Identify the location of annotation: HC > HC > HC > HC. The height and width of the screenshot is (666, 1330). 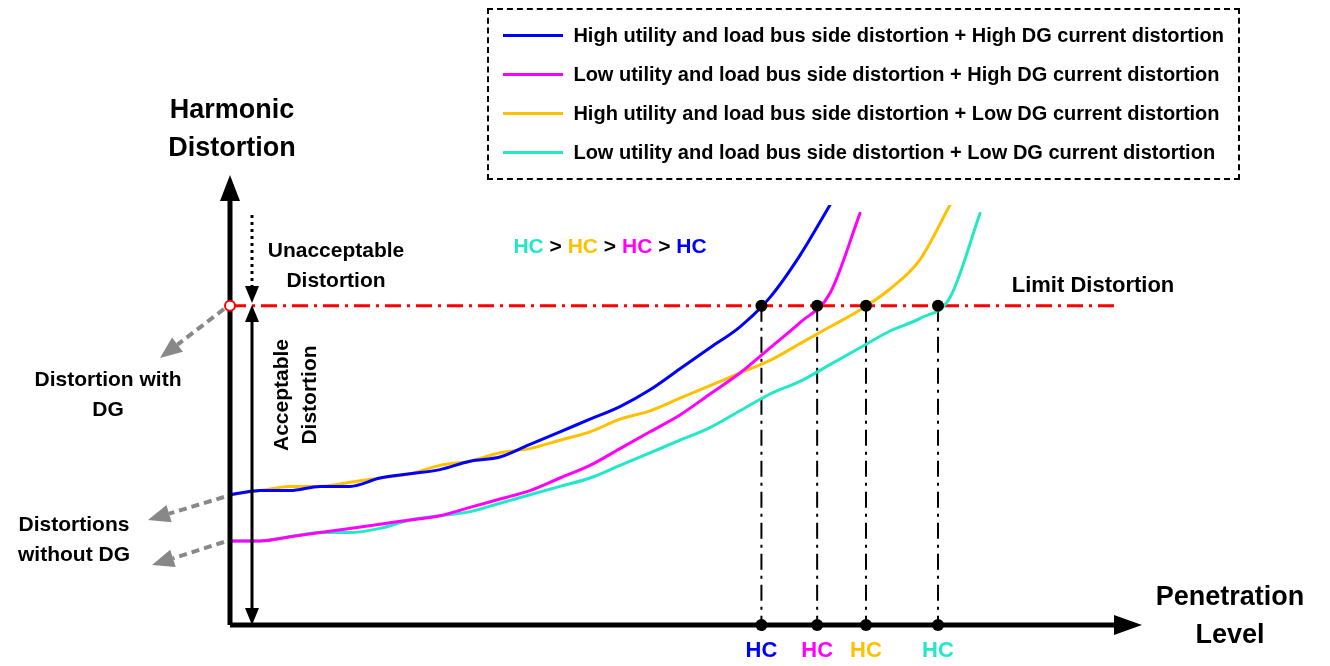
(610, 245).